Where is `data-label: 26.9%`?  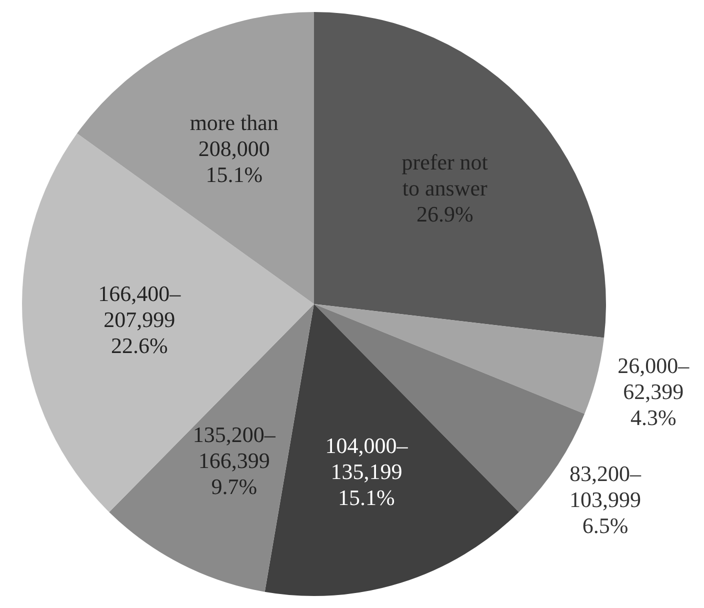
data-label: 26.9% is located at coordinates (445, 213).